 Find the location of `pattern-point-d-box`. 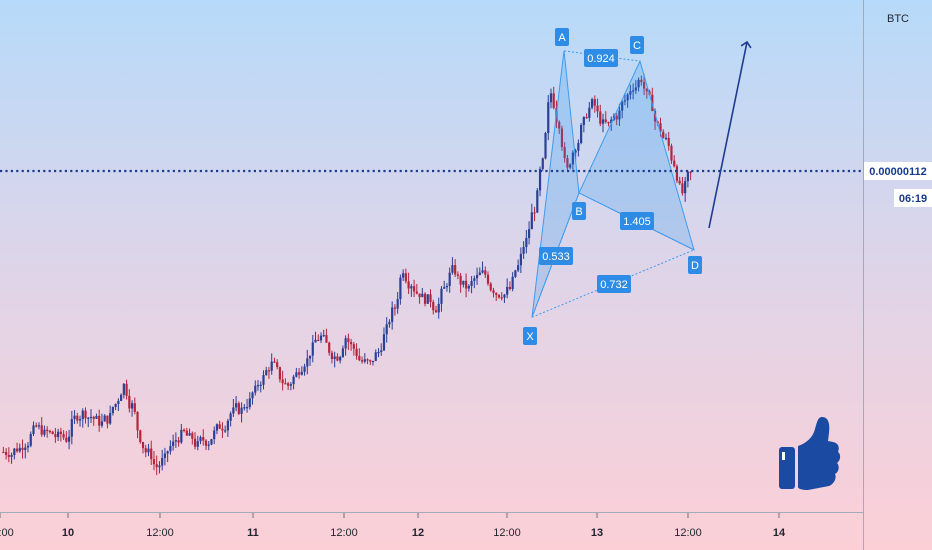

pattern-point-d-box is located at coordinates (695, 265).